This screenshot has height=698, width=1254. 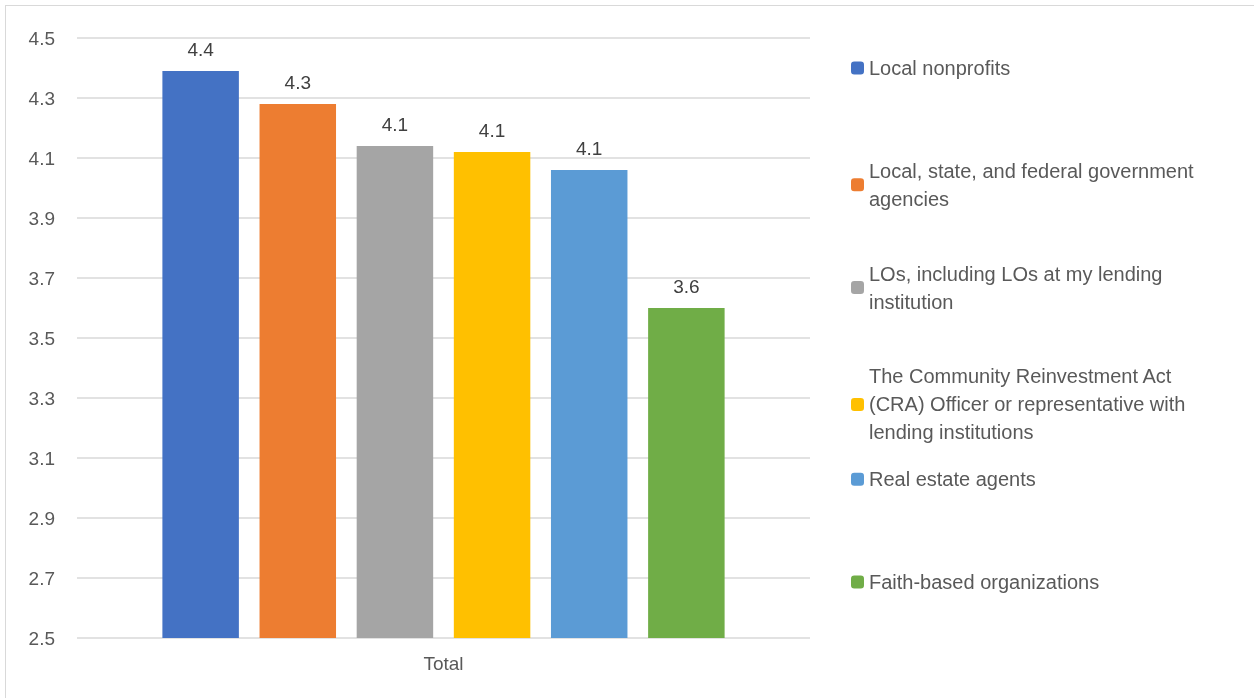 I want to click on y-tick-label: 2.7, so click(x=41, y=578).